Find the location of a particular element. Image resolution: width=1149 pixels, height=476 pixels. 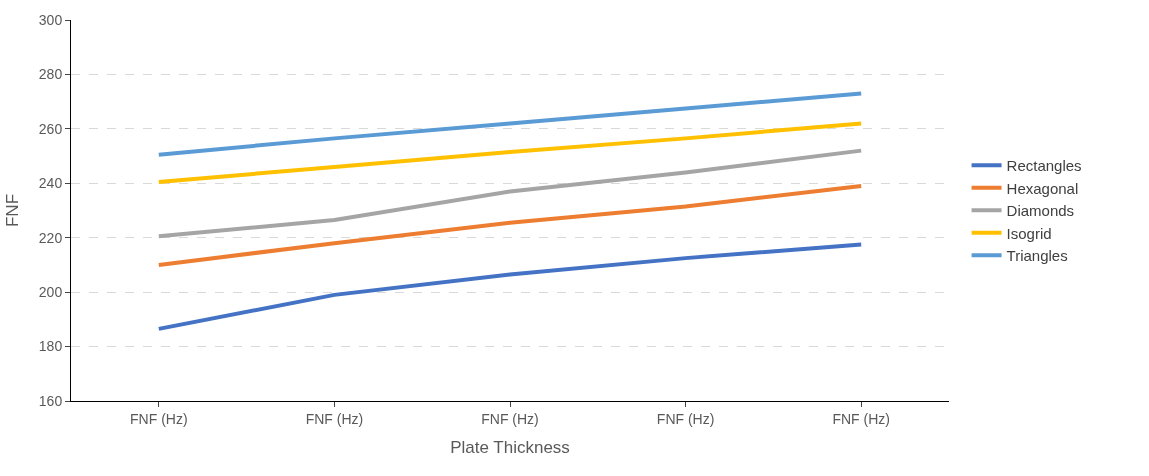

legend-label: Isogrid is located at coordinates (1029, 233).